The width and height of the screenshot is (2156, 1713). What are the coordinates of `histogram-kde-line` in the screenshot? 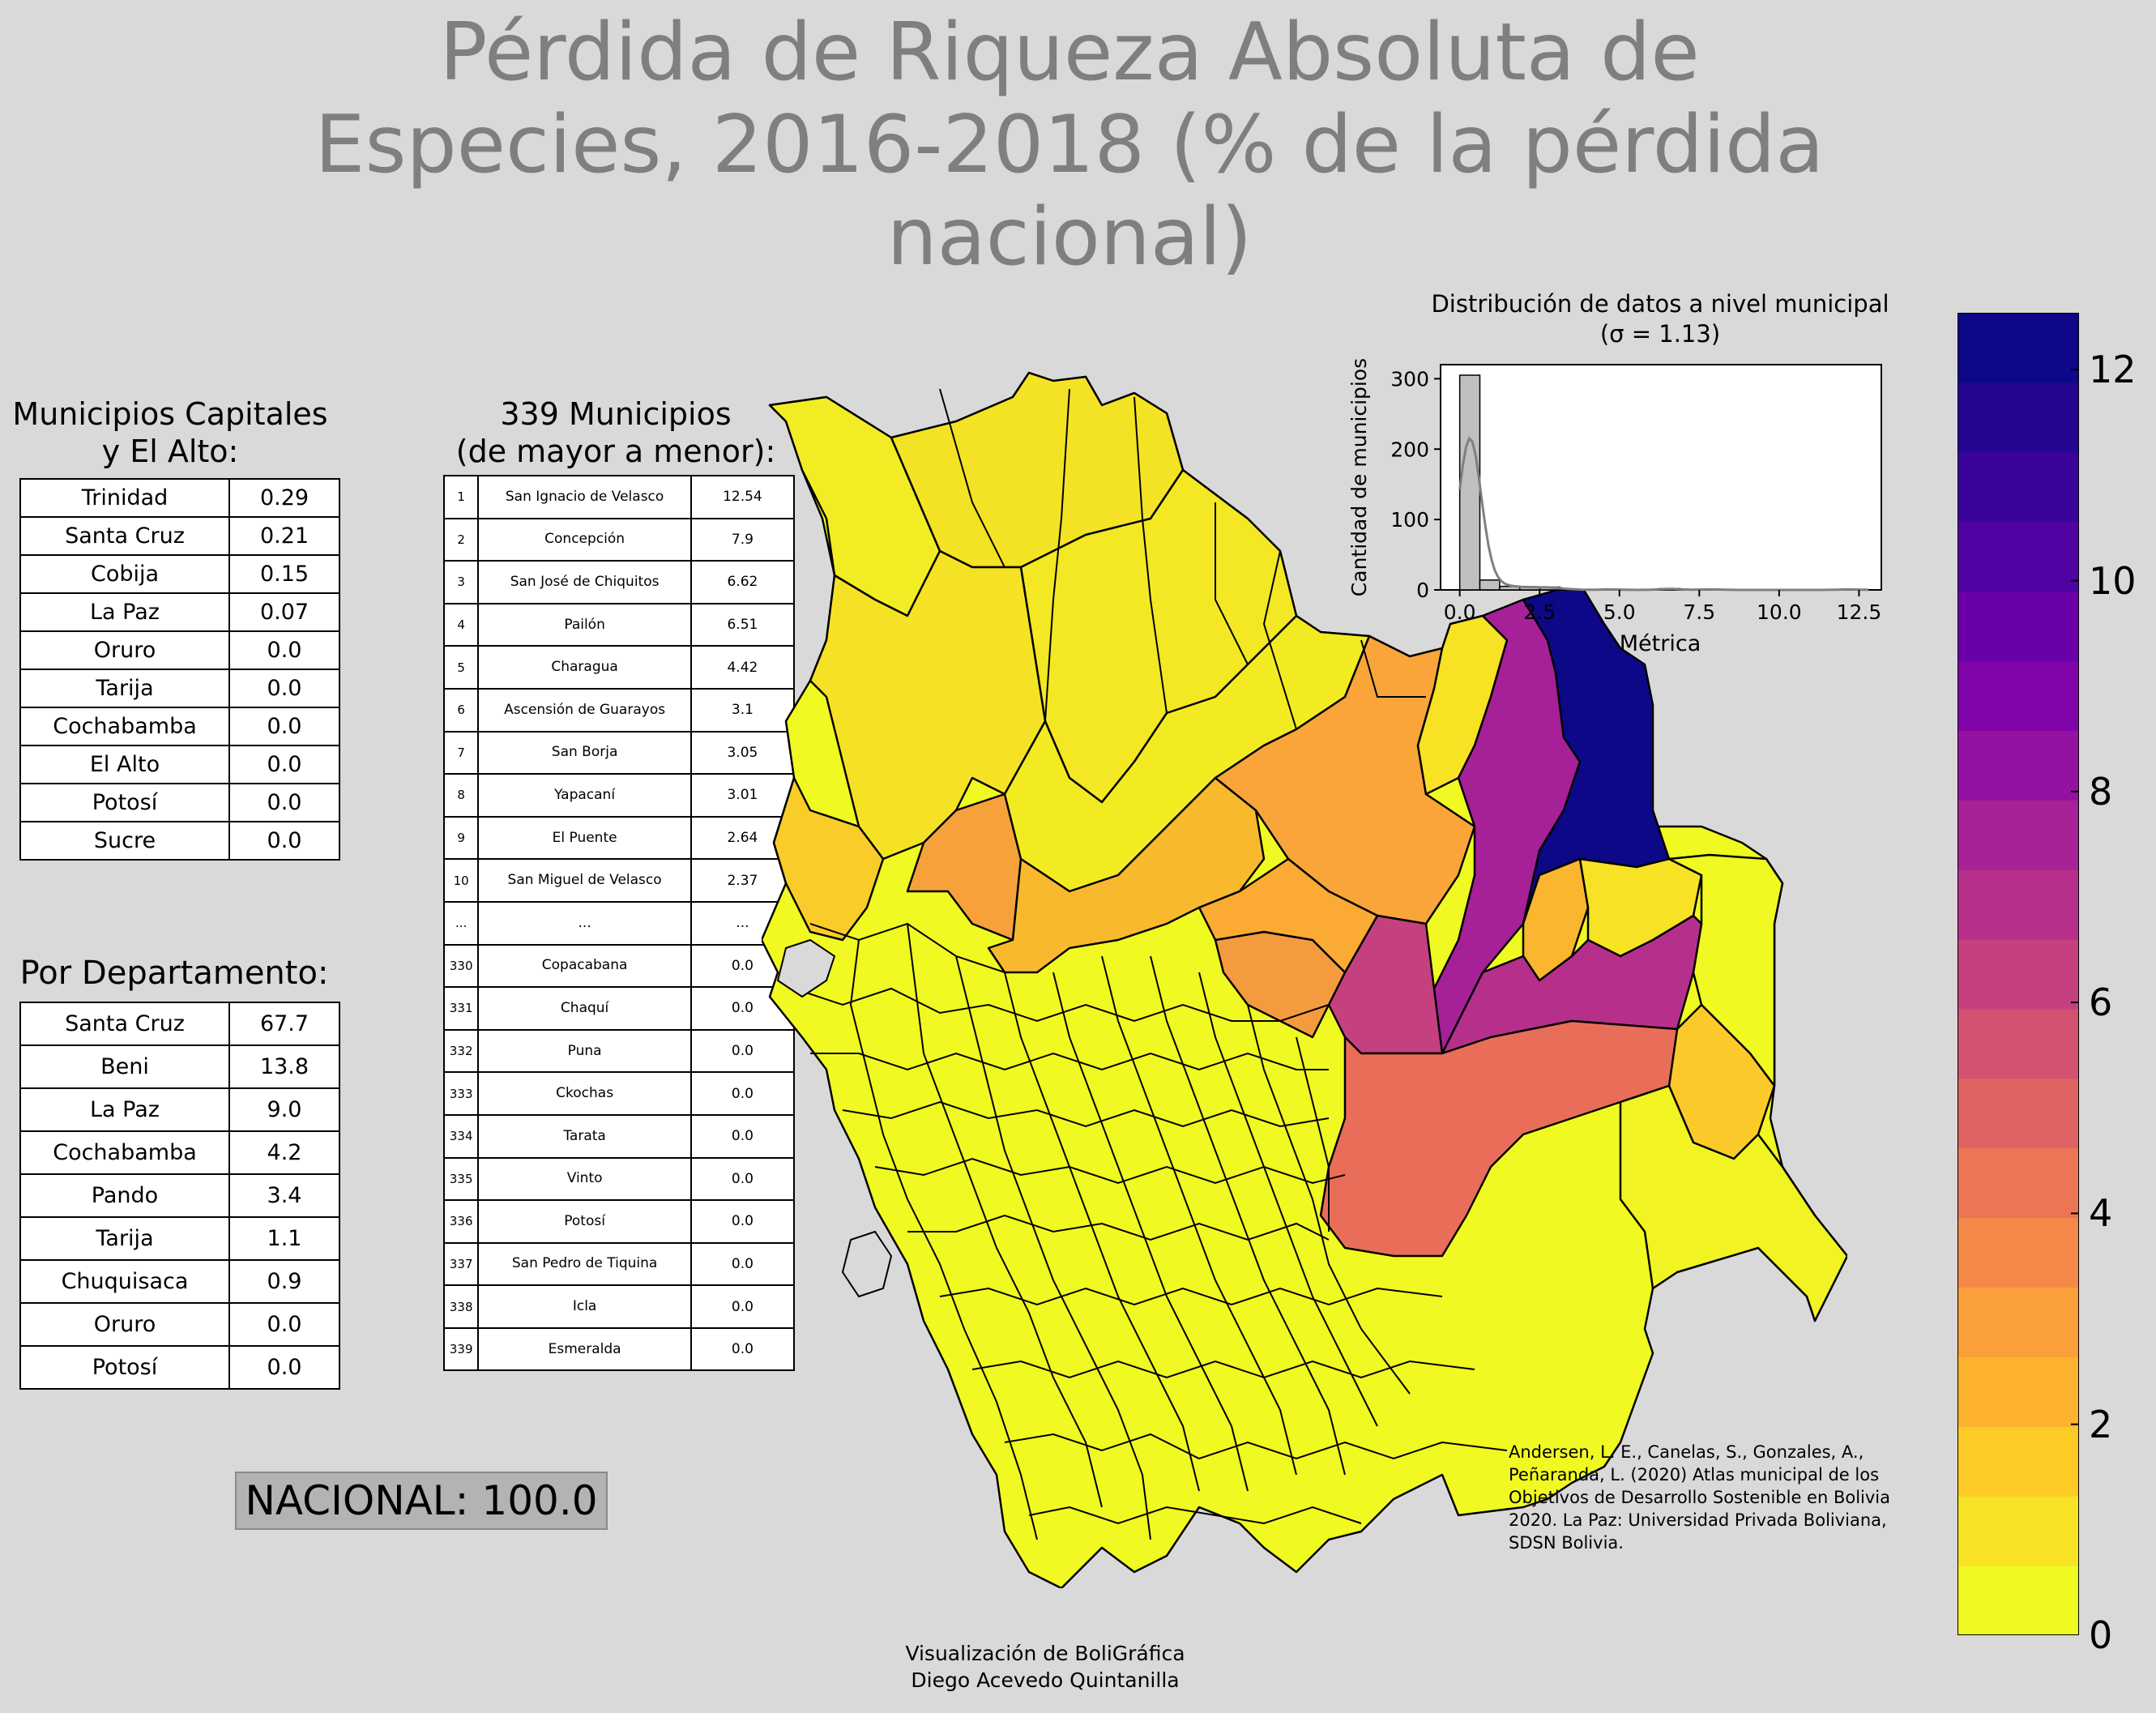 It's located at (1663, 514).